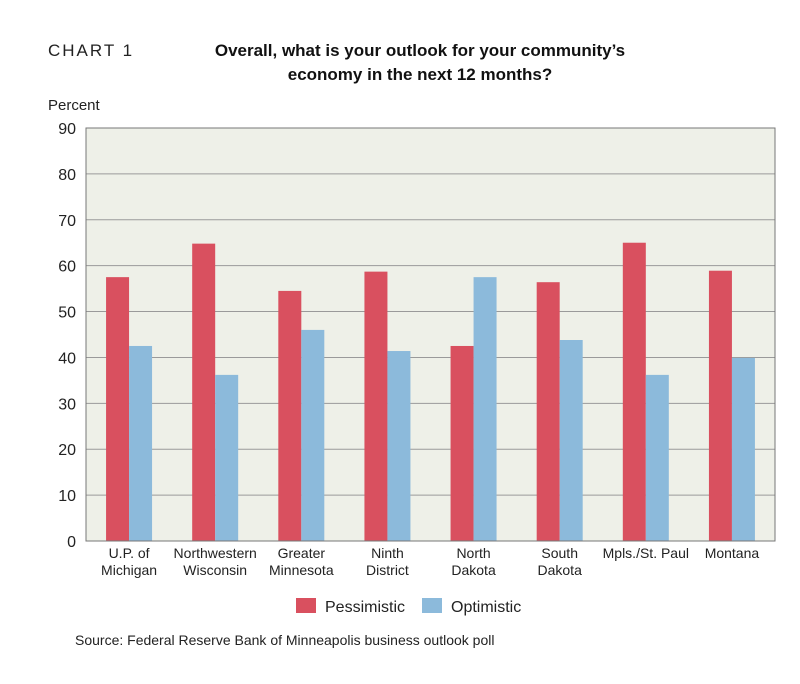 The image size is (800, 684). What do you see at coordinates (67, 450) in the screenshot?
I see `y-tick-label: 20` at bounding box center [67, 450].